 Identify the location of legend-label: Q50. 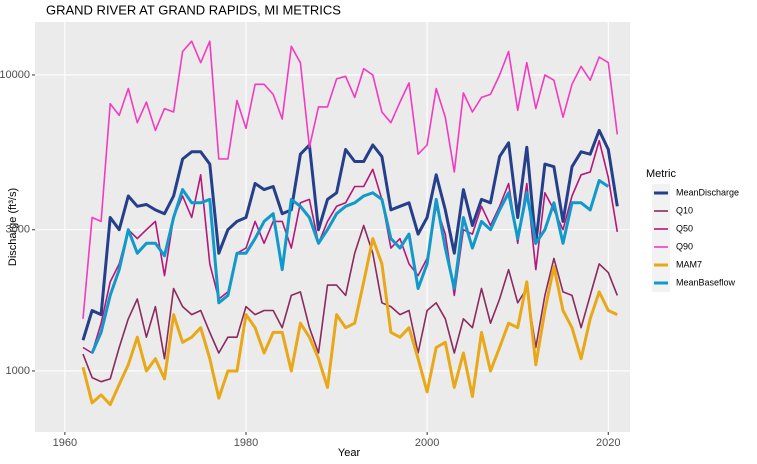
(684, 228).